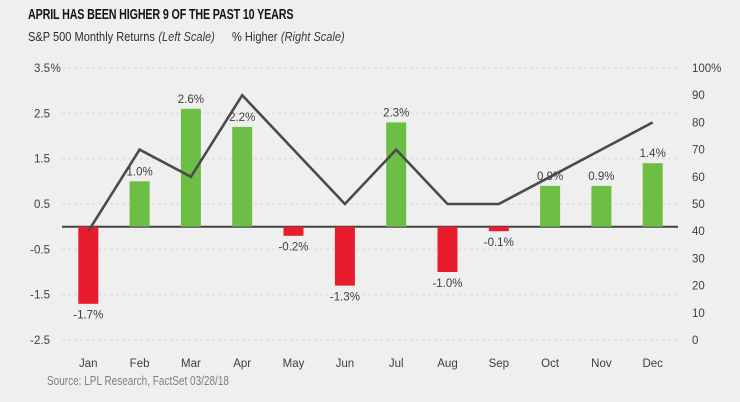  I want to click on month-label-mar: Mar, so click(191, 364).